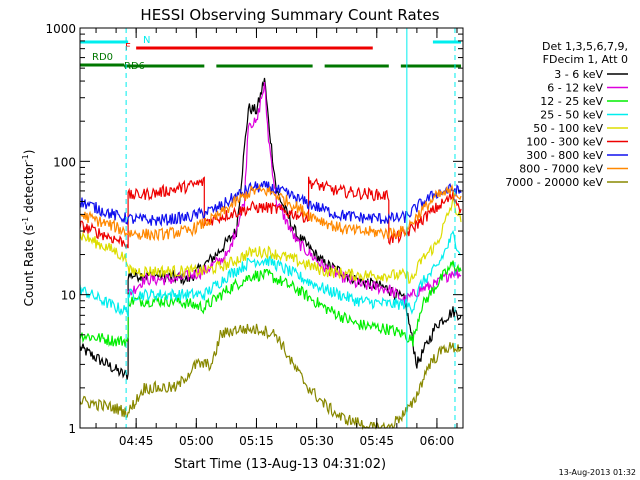 This screenshot has width=640, height=480. Describe the element at coordinates (64, 162) in the screenshot. I see `y-tick-label: 100` at that location.